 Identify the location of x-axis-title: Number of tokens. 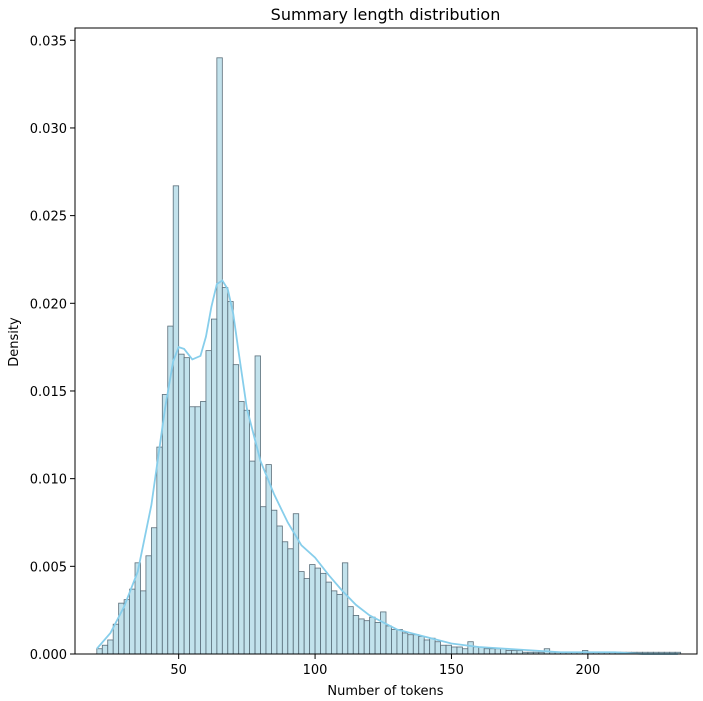
(385, 691).